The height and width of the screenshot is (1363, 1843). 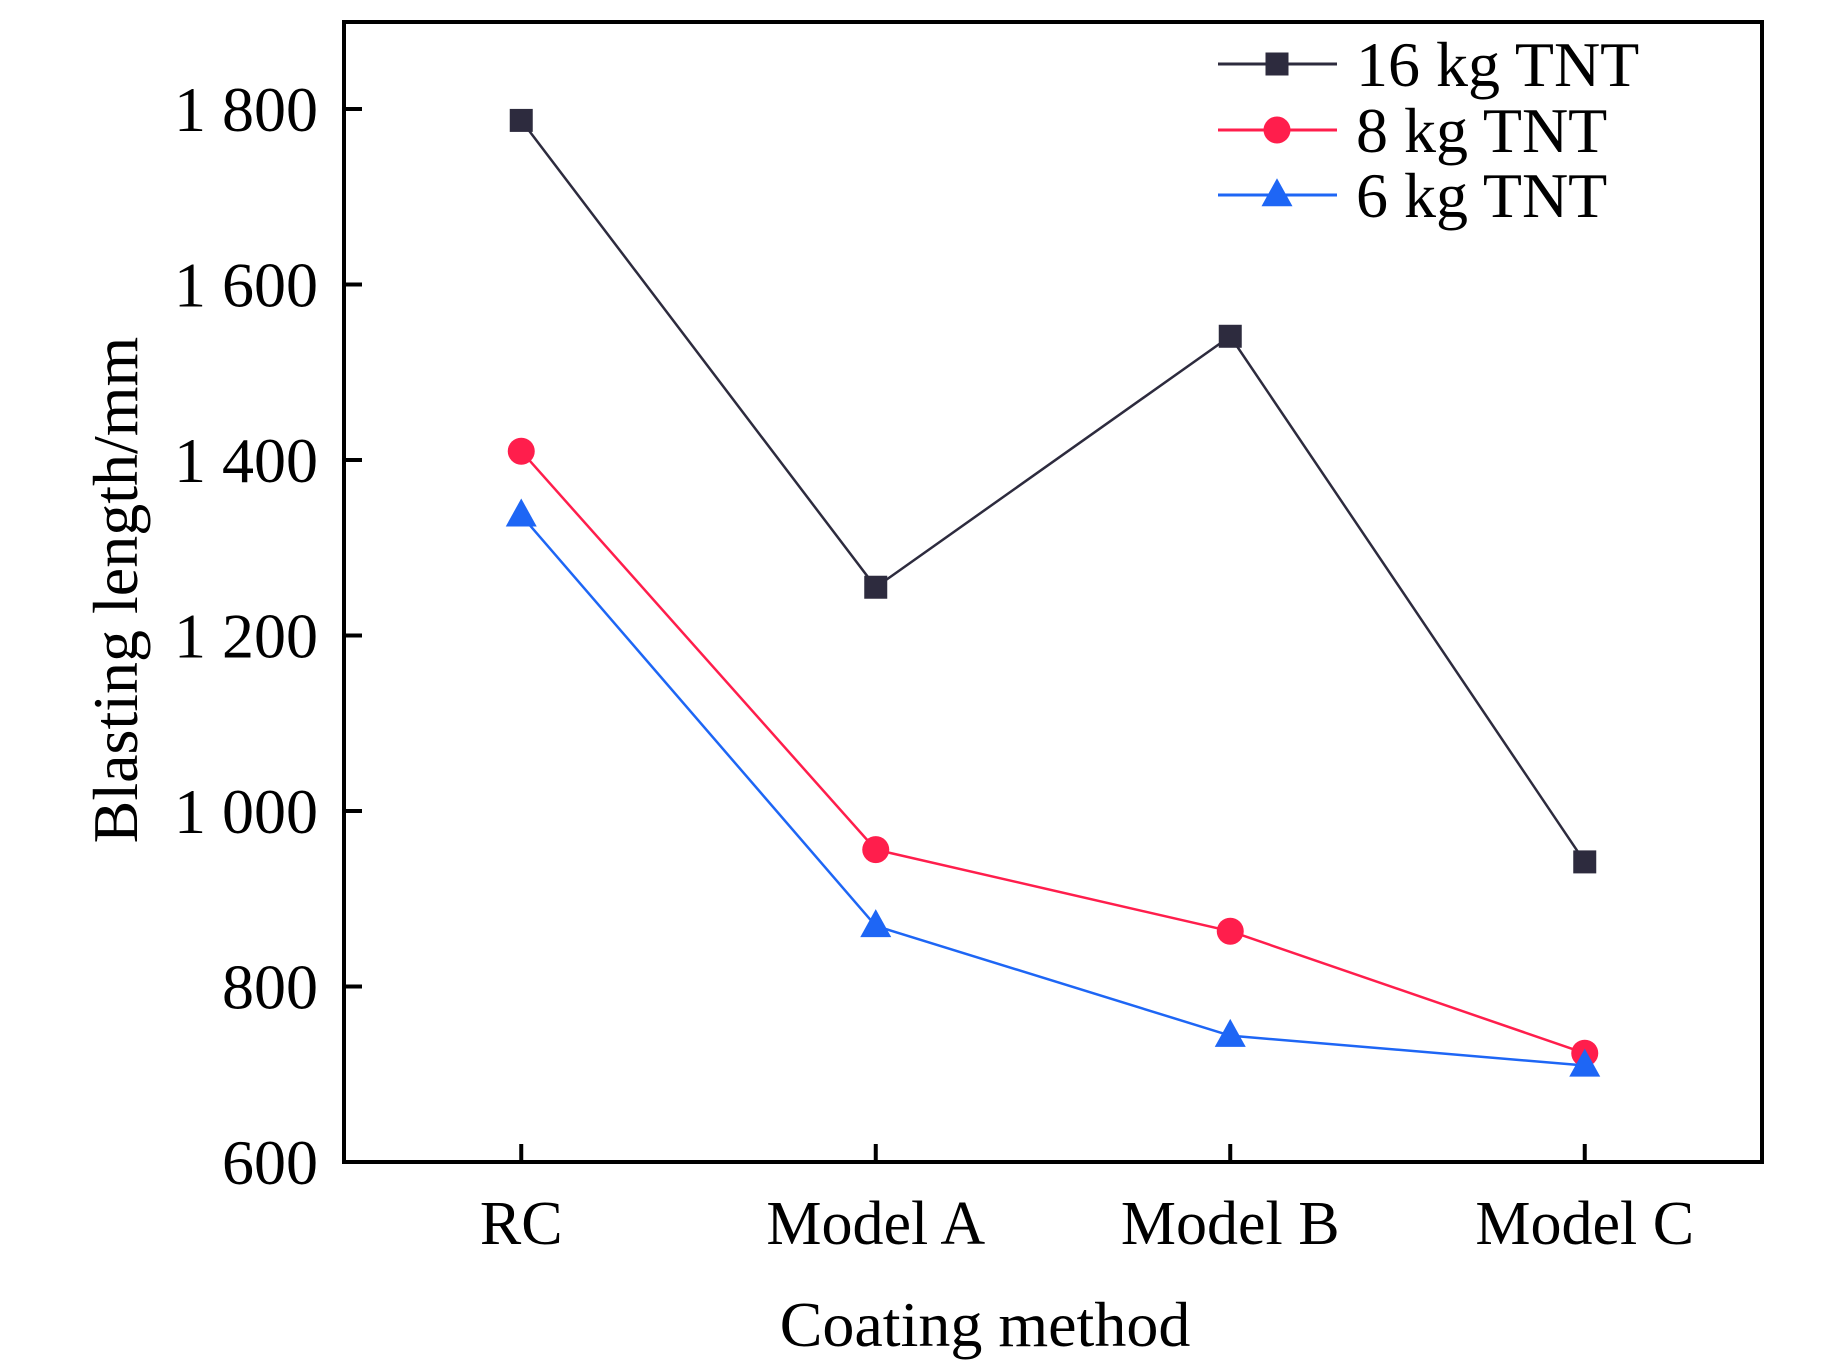 What do you see at coordinates (1277, 64) in the screenshot?
I see `legend-marker-square` at bounding box center [1277, 64].